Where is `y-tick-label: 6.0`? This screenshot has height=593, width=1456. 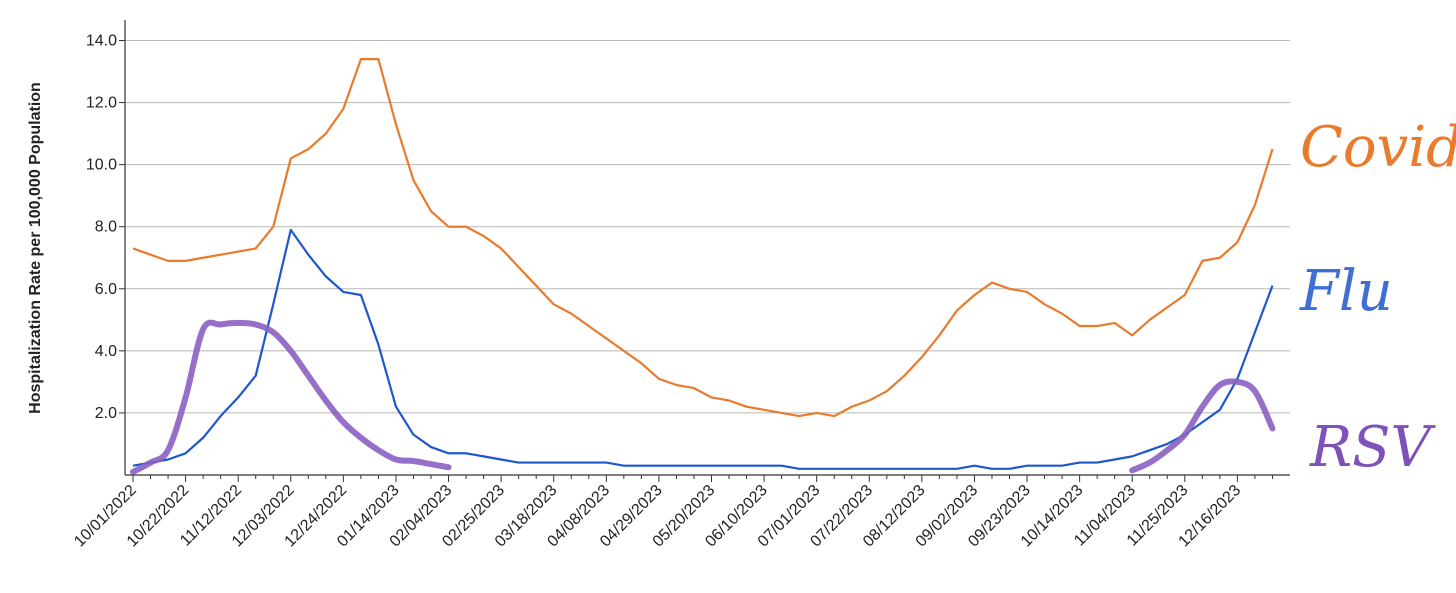 y-tick-label: 6.0 is located at coordinates (106, 289).